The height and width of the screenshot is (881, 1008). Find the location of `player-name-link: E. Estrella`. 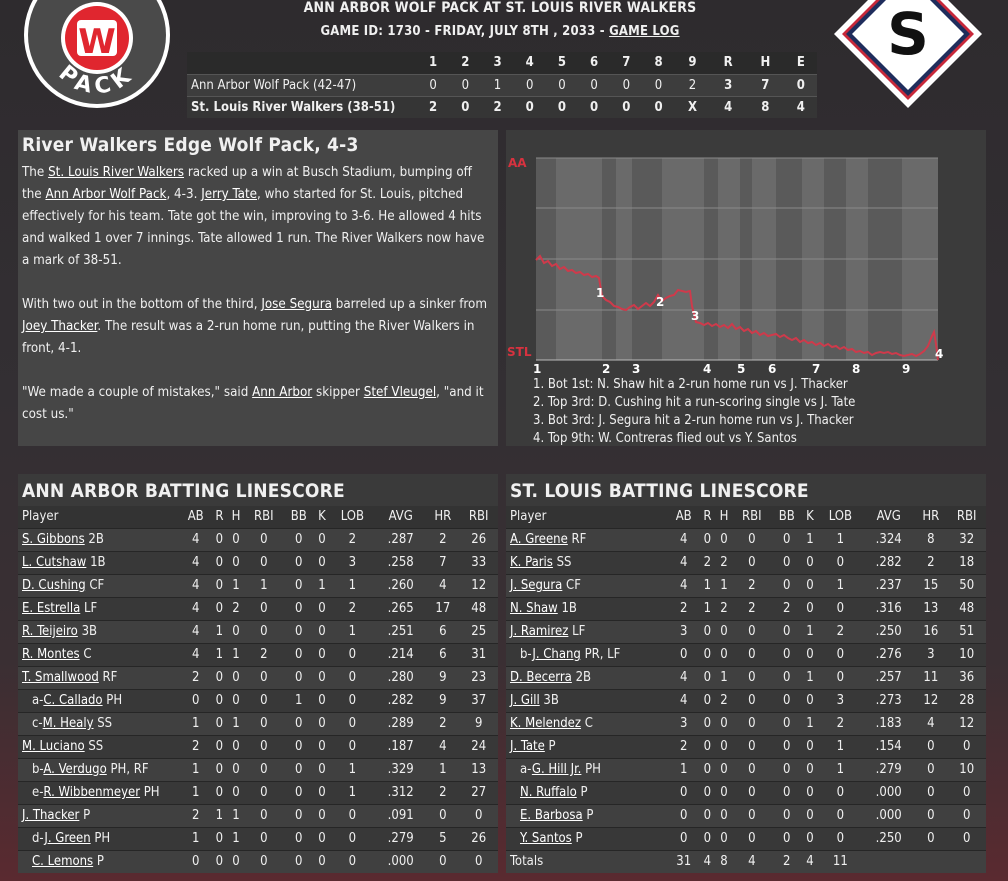

player-name-link: E. Estrella is located at coordinates (51, 608).